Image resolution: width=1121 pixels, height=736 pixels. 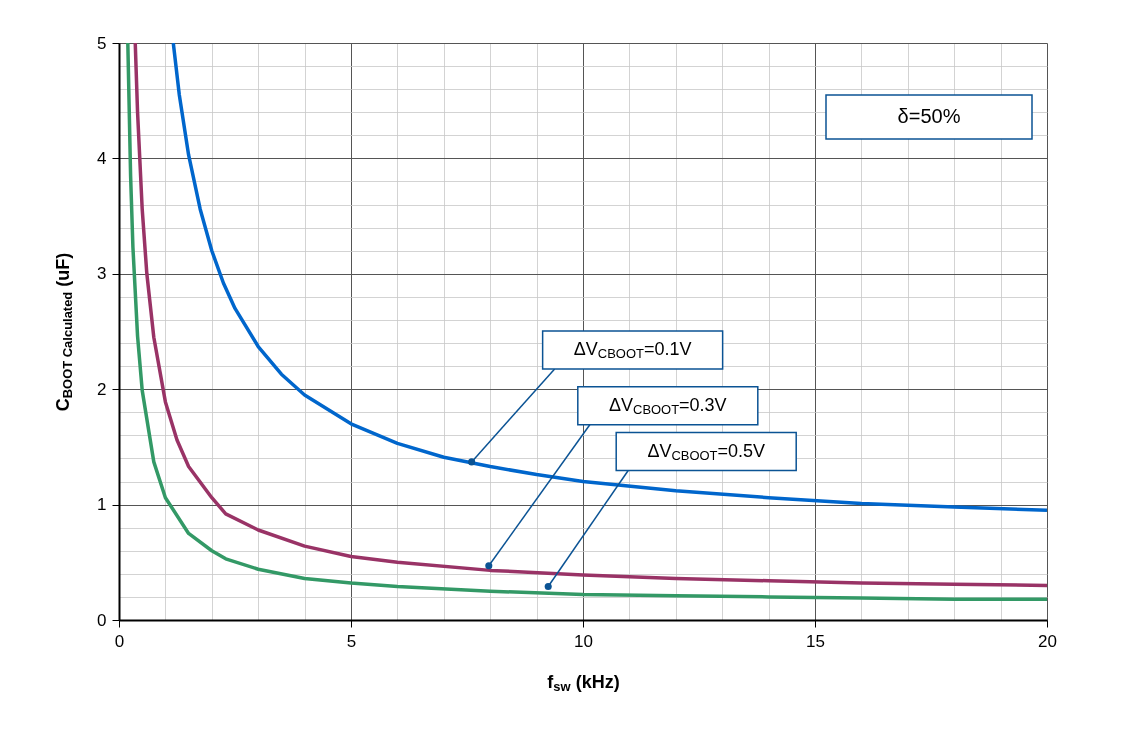 I want to click on annotation: ΔV$_{CBOOT}$=0.1V, so click(x=632, y=350).